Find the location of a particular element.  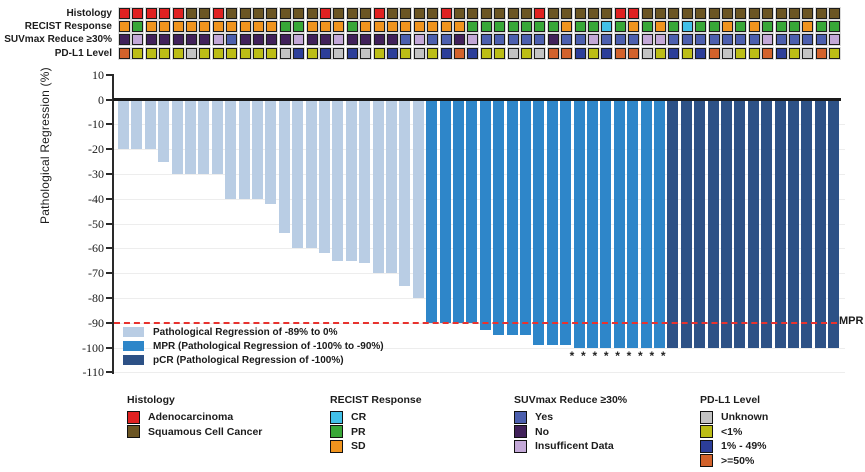

tick-label: -80 is located at coordinates (96, 297).